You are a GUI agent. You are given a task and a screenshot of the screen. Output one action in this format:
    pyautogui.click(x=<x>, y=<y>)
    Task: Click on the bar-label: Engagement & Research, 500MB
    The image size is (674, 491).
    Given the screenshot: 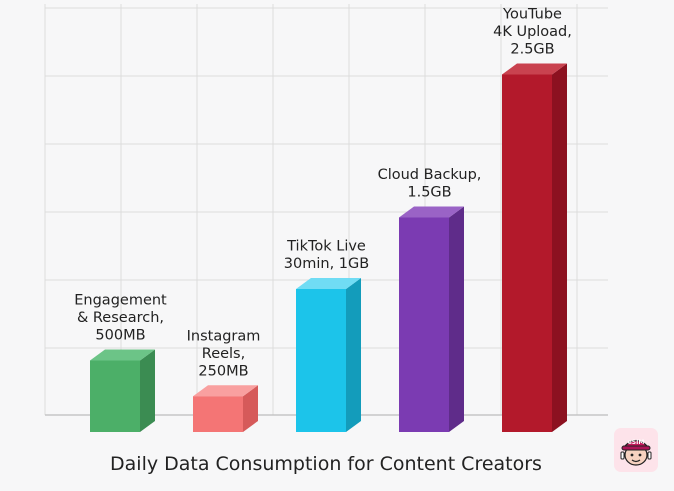 What is the action you would take?
    pyautogui.click(x=120, y=318)
    